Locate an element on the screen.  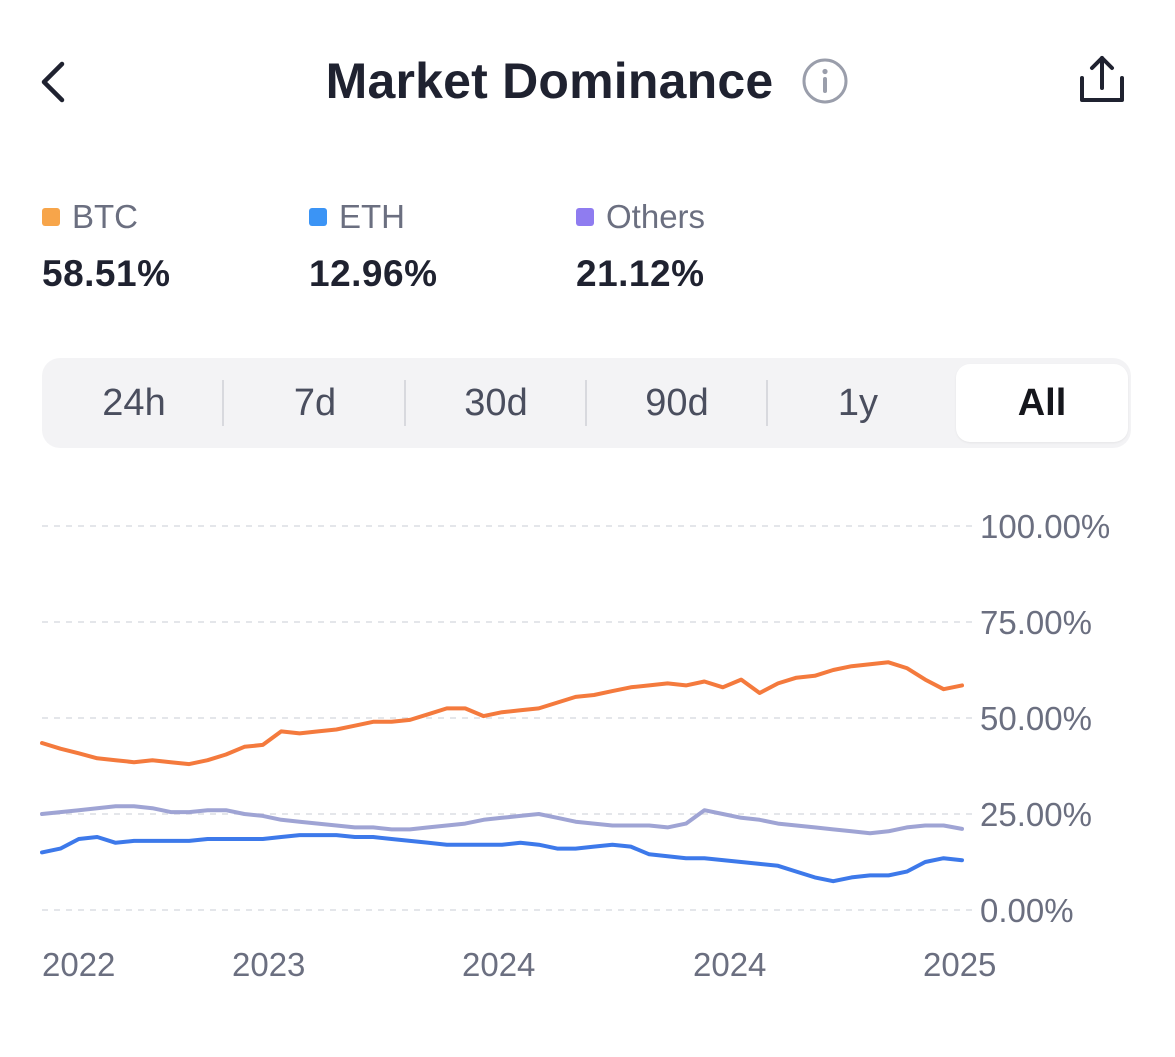
page-title-row: Market Dominance is located at coordinates (587, 81).